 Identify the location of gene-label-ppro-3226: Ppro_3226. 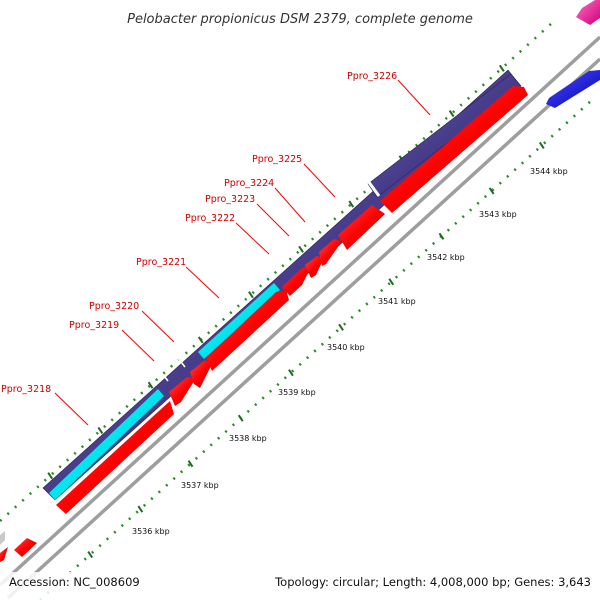
(372, 76).